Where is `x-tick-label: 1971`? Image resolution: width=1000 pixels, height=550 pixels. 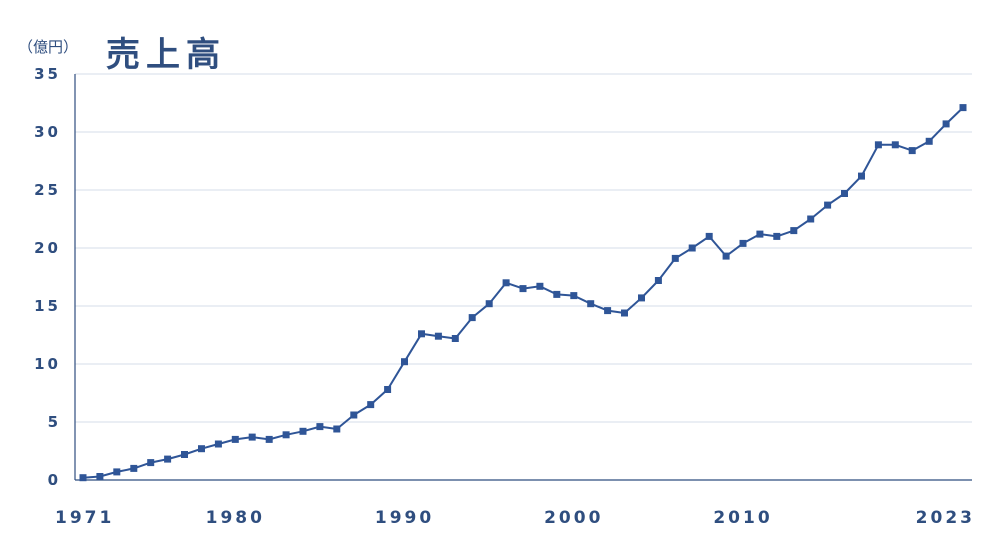
x-tick-label: 1971 is located at coordinates (84, 518).